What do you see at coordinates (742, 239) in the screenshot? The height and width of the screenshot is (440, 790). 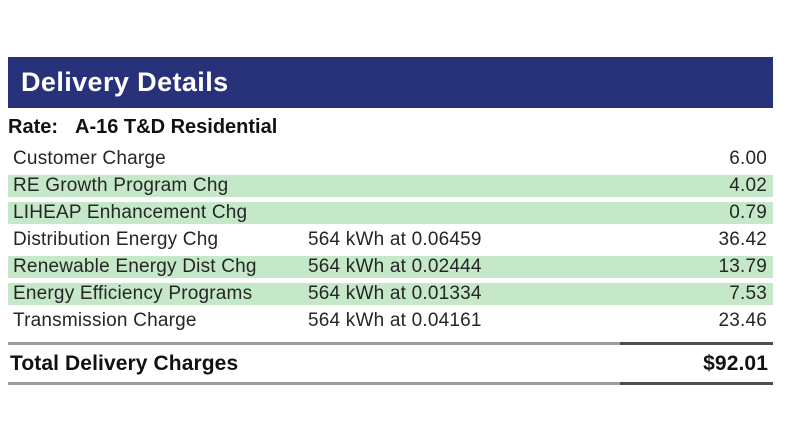 I see `charge-amount: 36.42` at bounding box center [742, 239].